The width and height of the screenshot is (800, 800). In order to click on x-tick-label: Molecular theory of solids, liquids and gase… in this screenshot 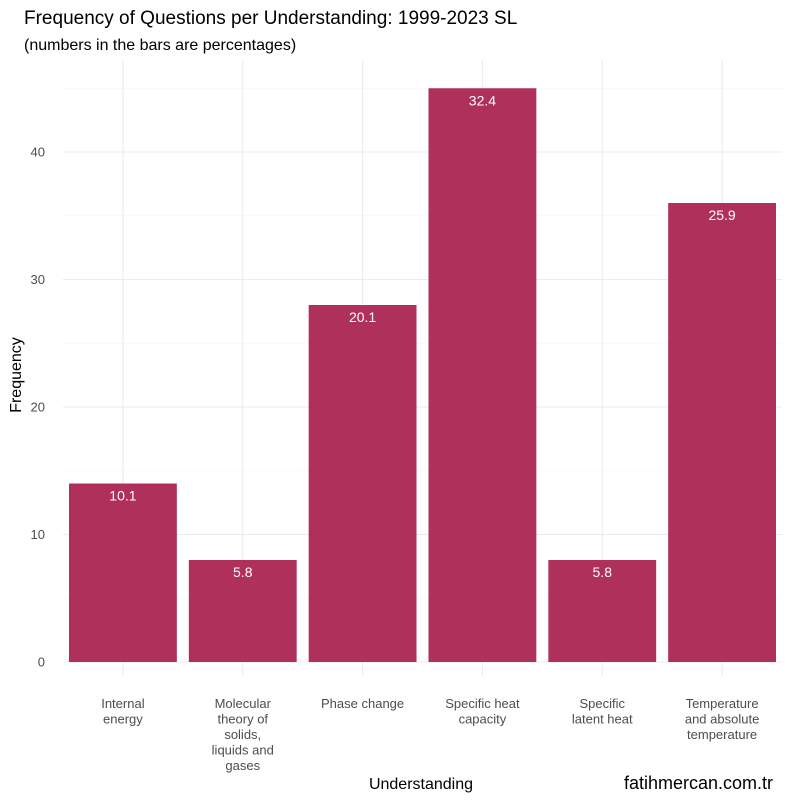, I will do `click(243, 734)`.